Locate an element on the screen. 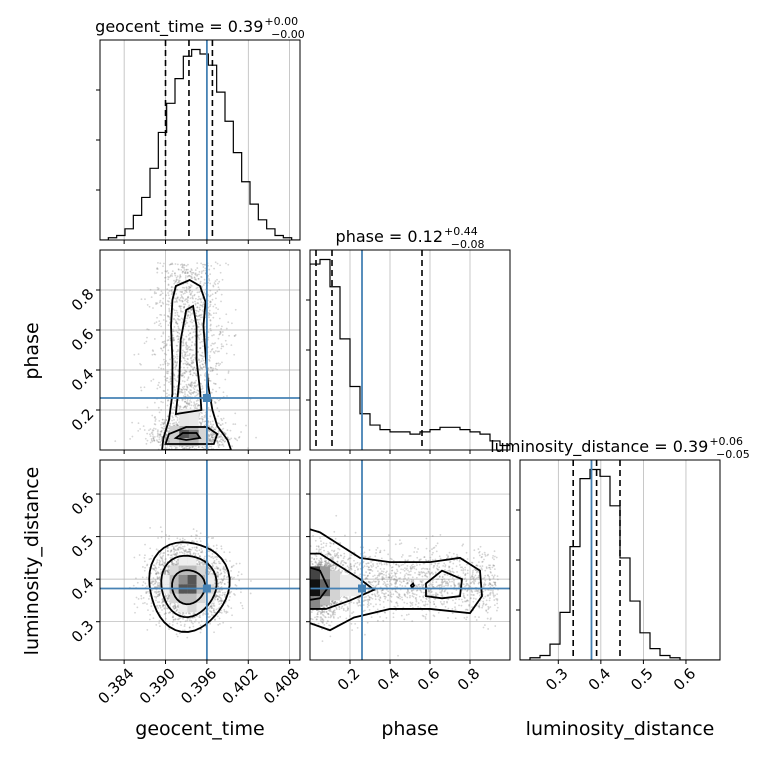  contour-line is located at coordinates (188, 360).